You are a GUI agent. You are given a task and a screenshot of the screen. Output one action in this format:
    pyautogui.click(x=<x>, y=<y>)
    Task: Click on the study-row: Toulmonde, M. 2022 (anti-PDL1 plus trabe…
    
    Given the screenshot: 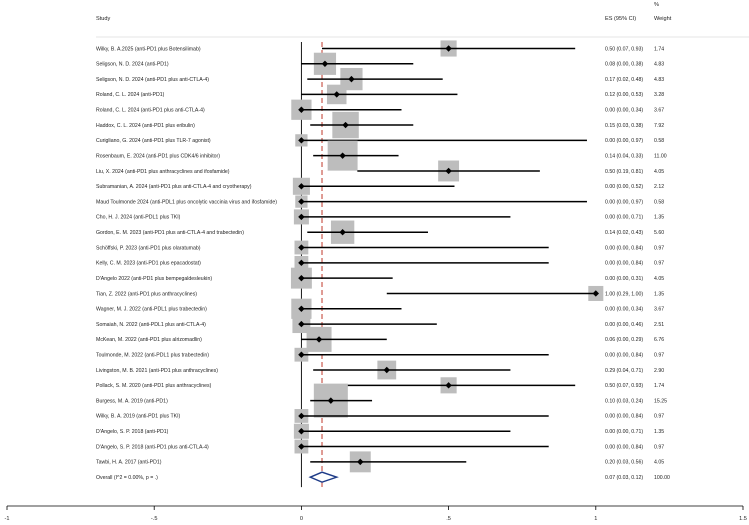 What is the action you would take?
    pyautogui.click(x=380, y=354)
    